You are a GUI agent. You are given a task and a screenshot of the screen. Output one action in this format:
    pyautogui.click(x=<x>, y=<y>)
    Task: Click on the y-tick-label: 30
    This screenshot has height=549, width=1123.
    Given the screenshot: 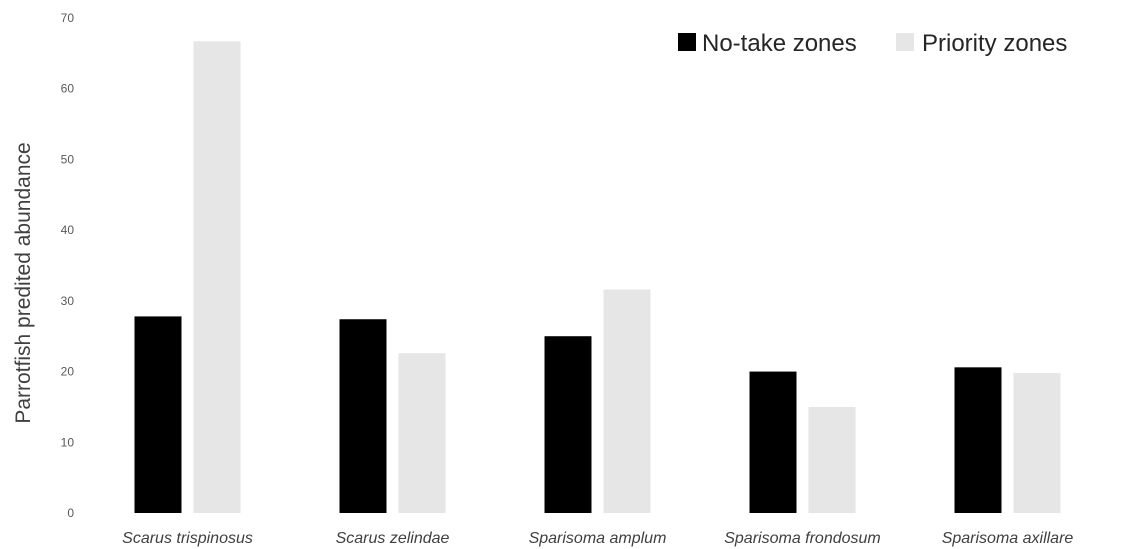 What is the action you would take?
    pyautogui.click(x=68, y=301)
    